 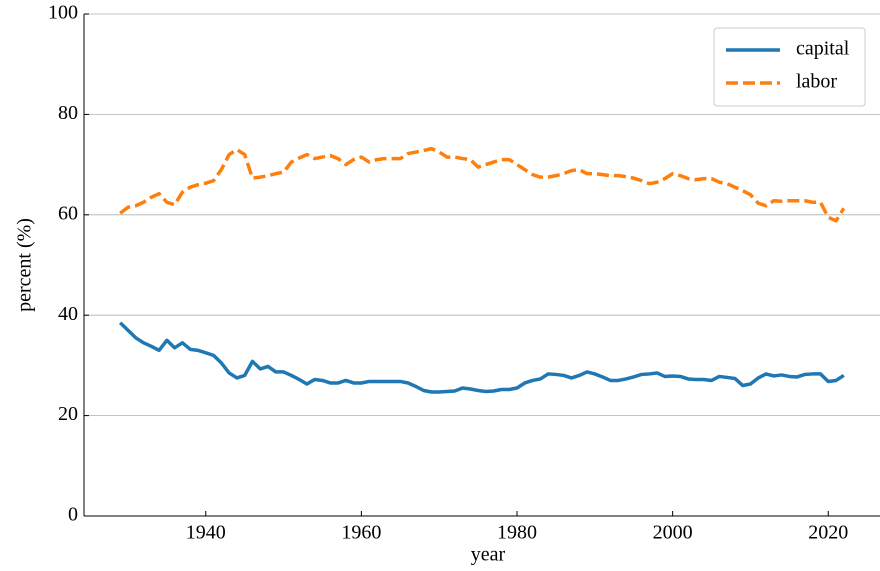 I want to click on x-tick-label: 2020, so click(x=828, y=533).